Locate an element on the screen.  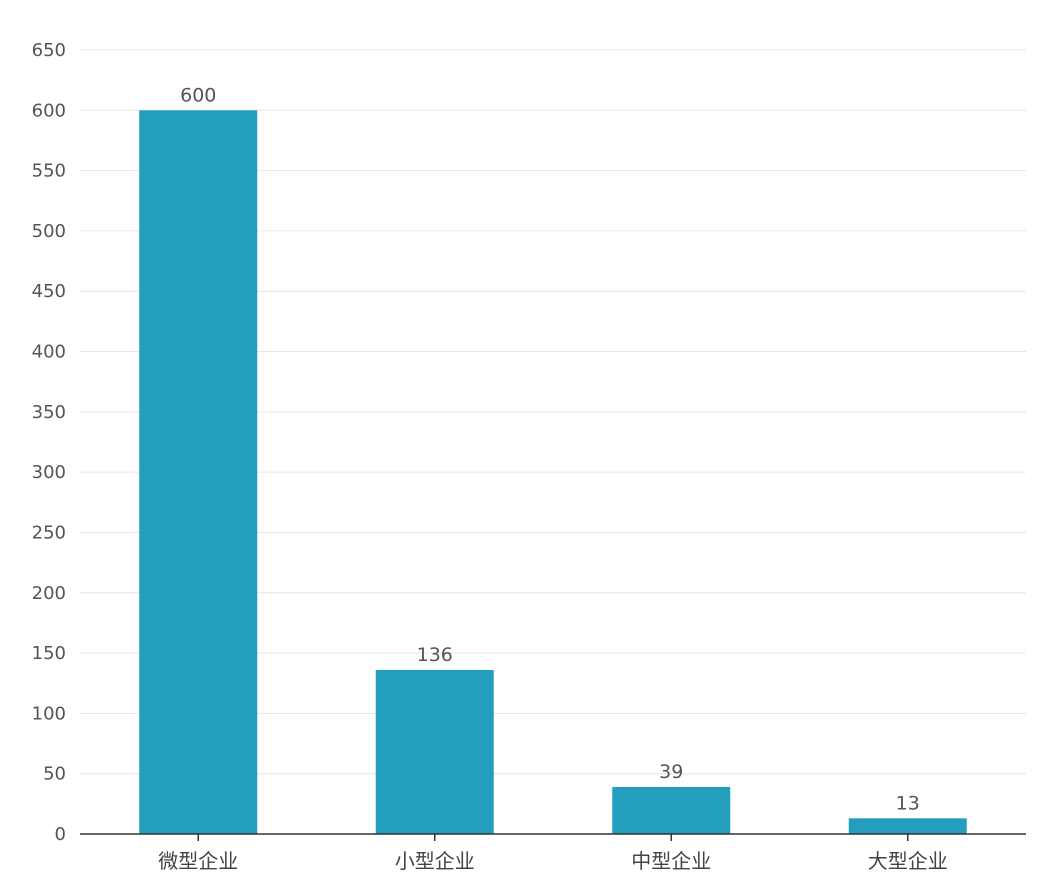
y-tick-label: 0 is located at coordinates (60, 834).